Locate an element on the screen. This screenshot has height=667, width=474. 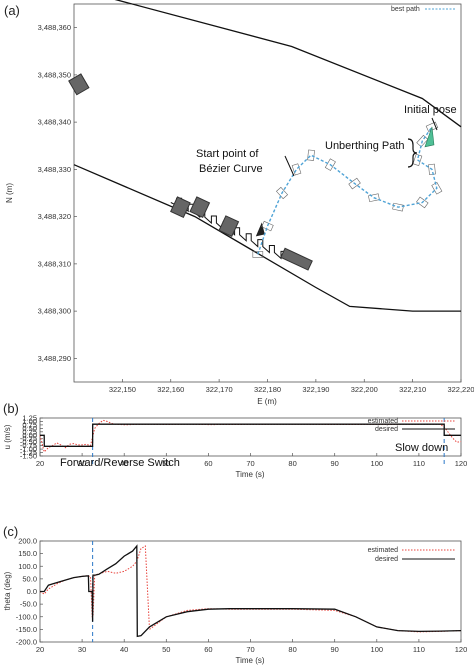
panel-a-xtick-label: 322,170 is located at coordinates (219, 389).